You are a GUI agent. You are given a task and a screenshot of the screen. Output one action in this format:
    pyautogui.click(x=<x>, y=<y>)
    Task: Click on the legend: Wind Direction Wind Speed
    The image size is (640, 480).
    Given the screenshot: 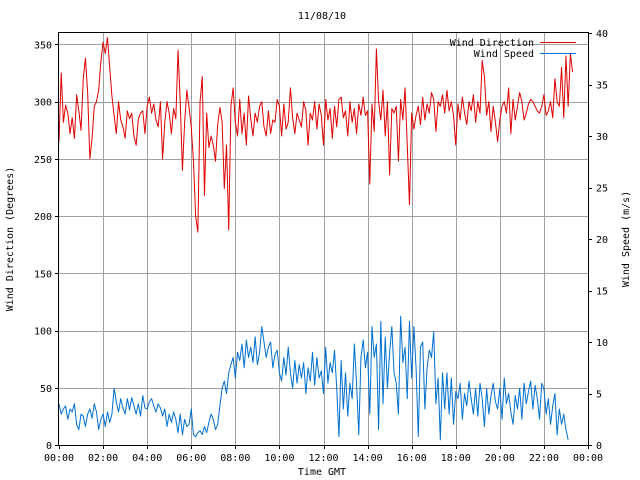 What is the action you would take?
    pyautogui.click(x=513, y=49)
    